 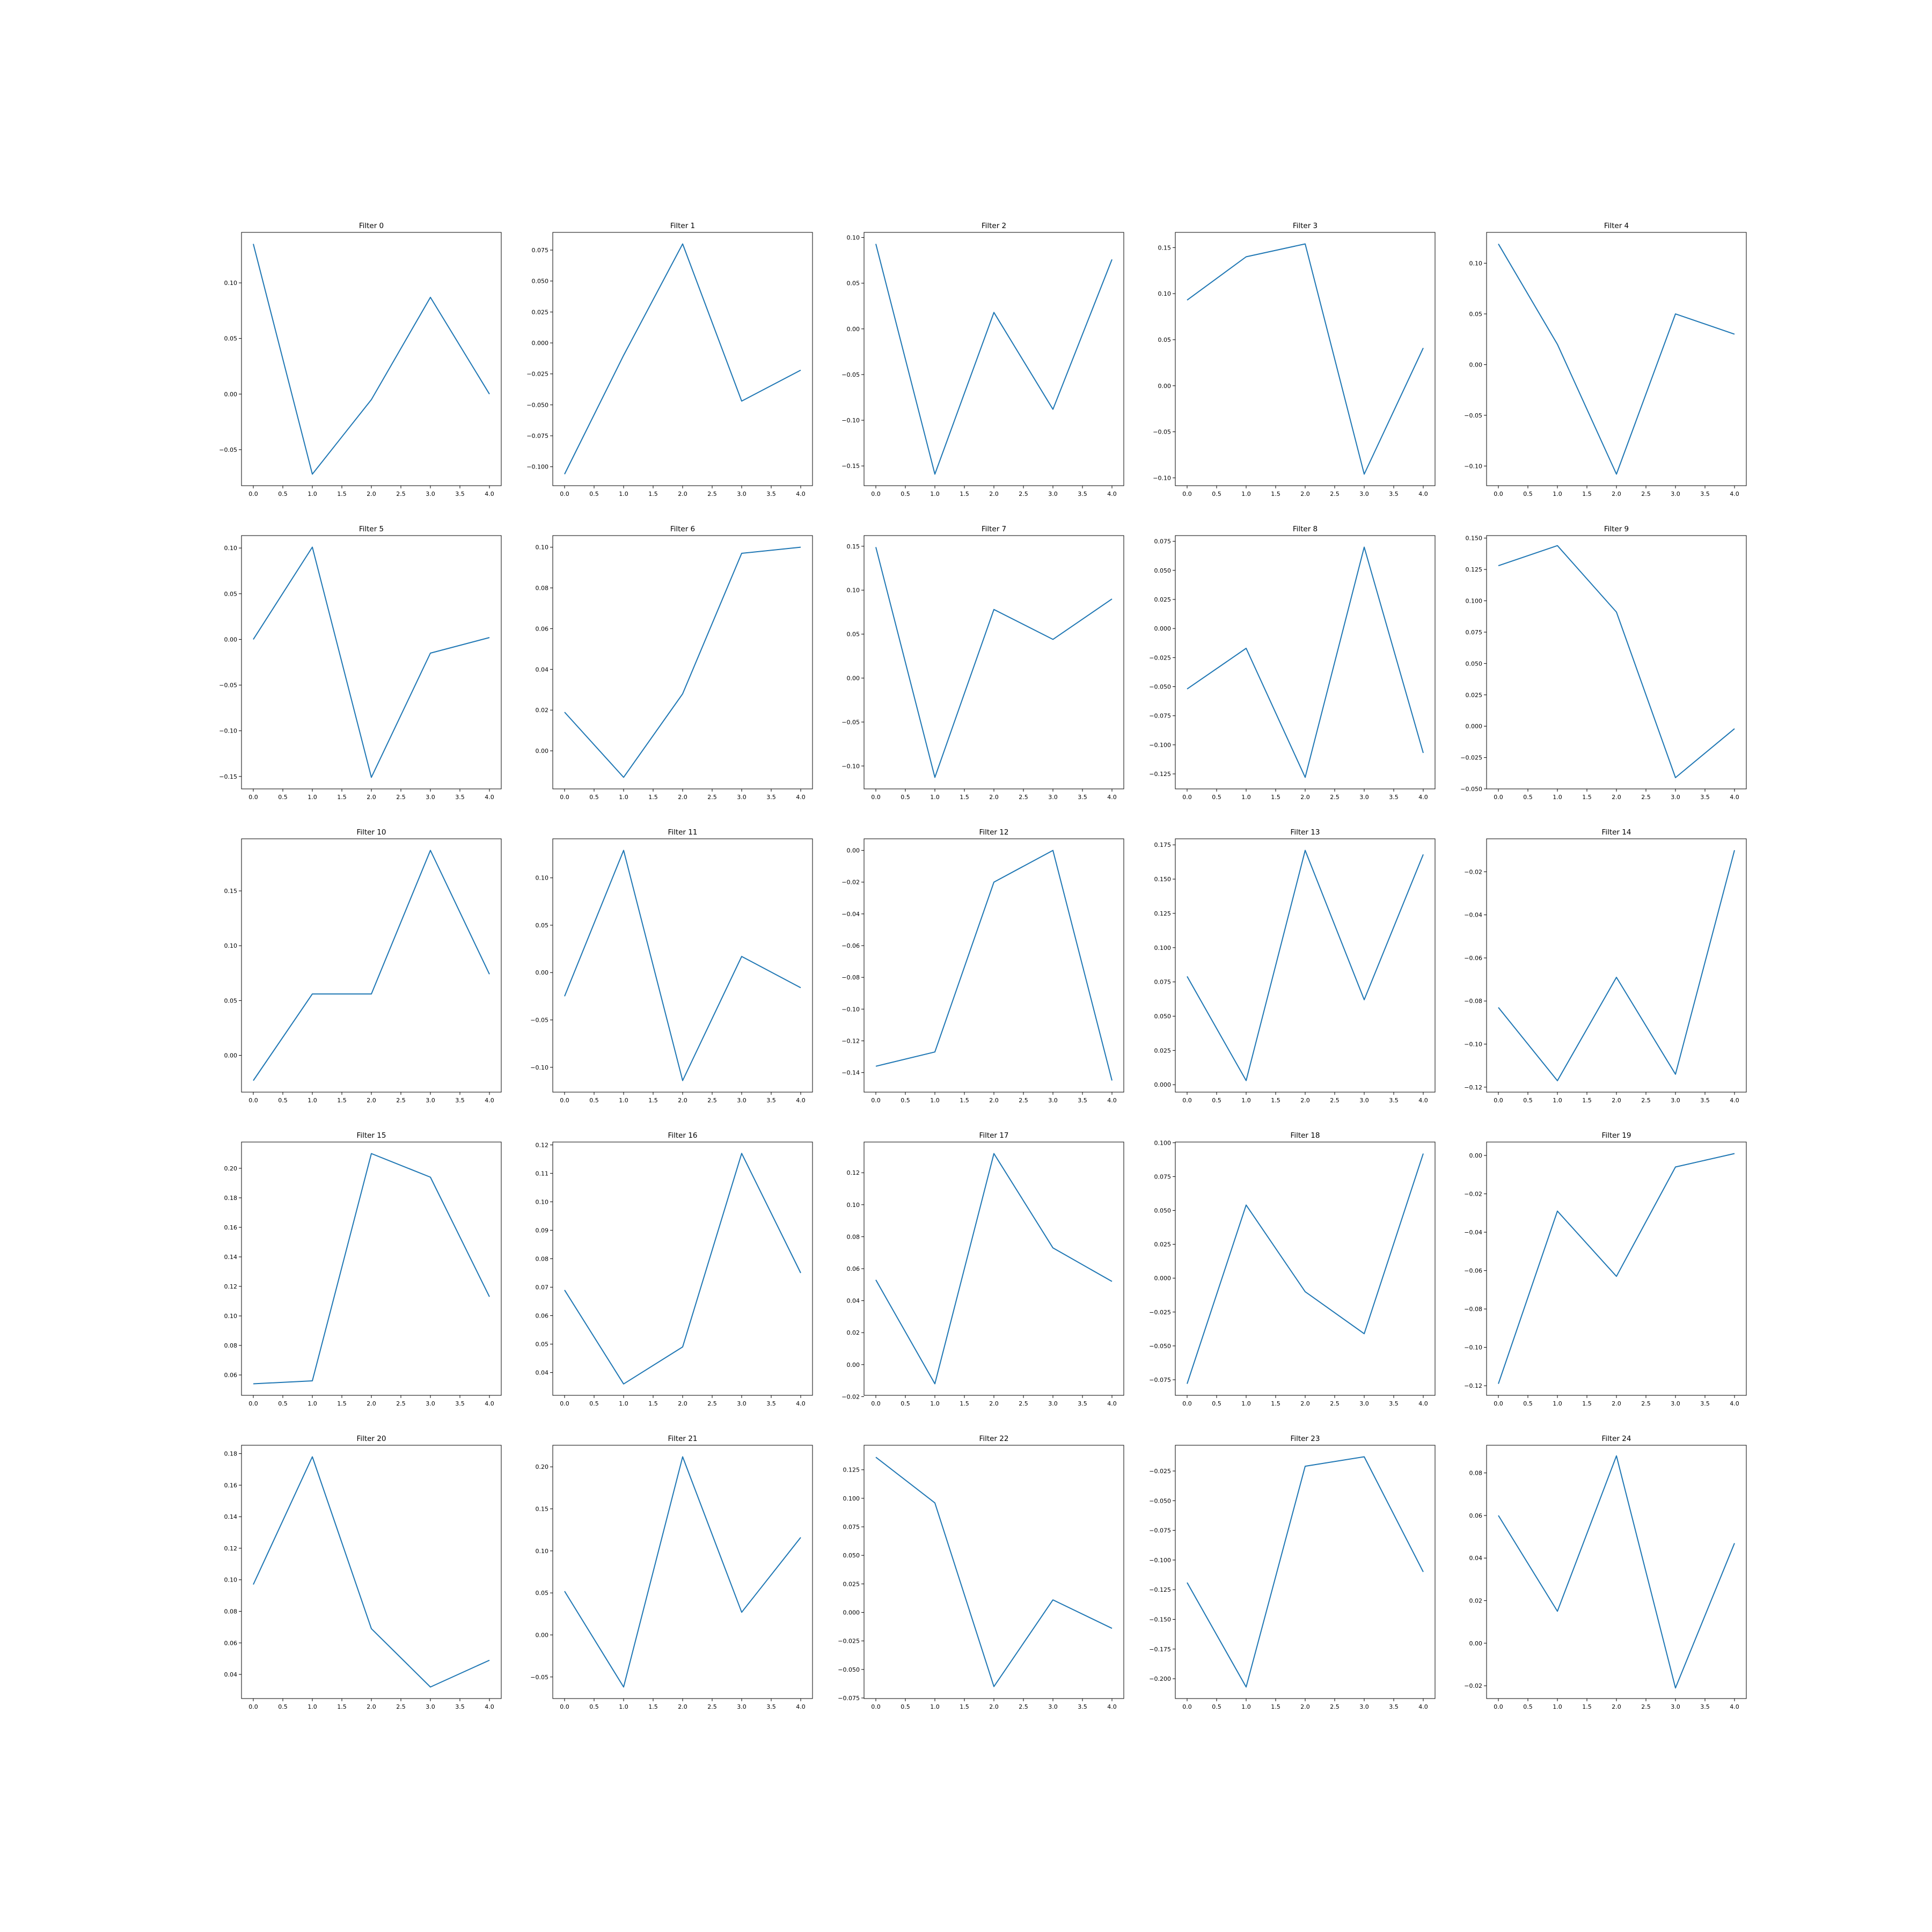 I want to click on y-tick-label: −0.100, so click(x=1160, y=745).